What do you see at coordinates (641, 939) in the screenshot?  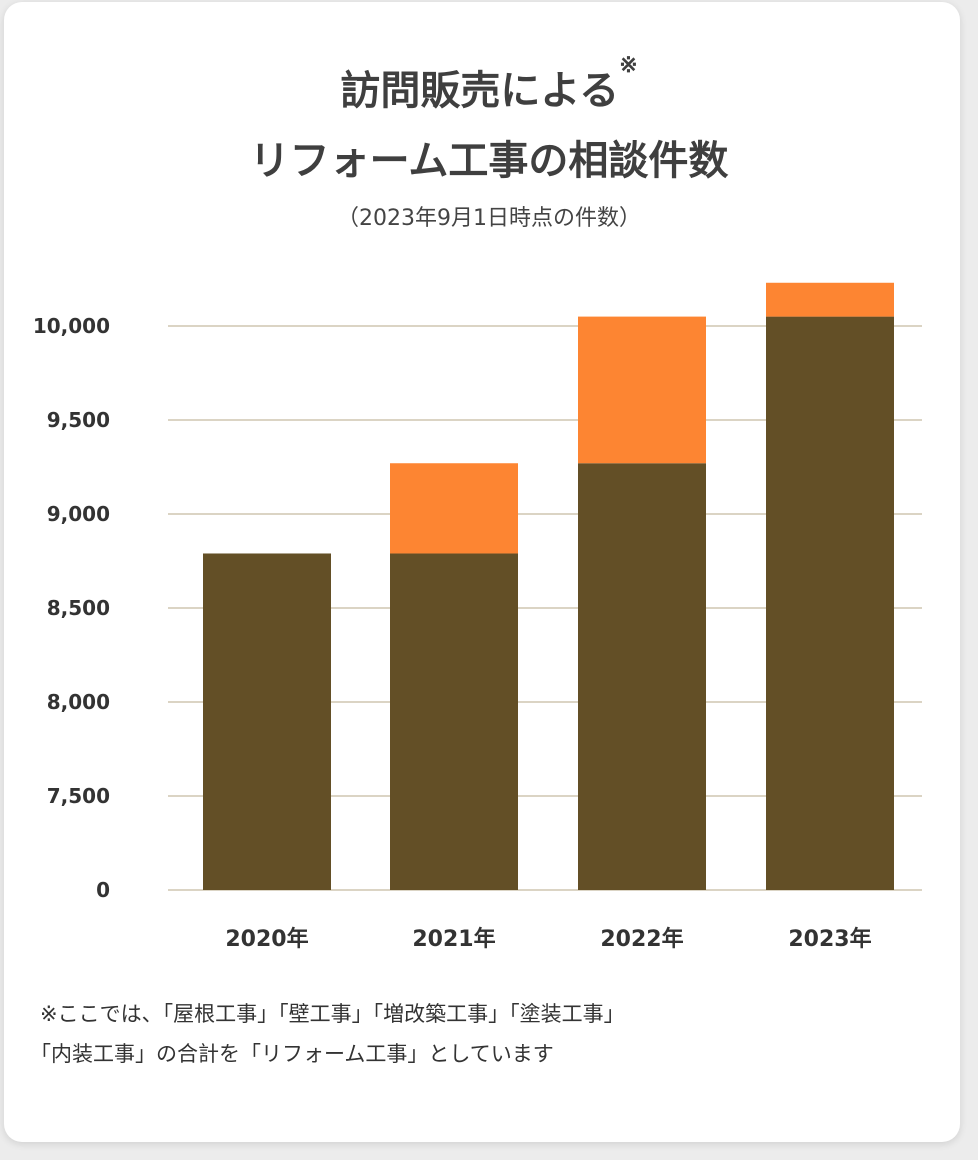 I see `x-tick-label: 2022年` at bounding box center [641, 939].